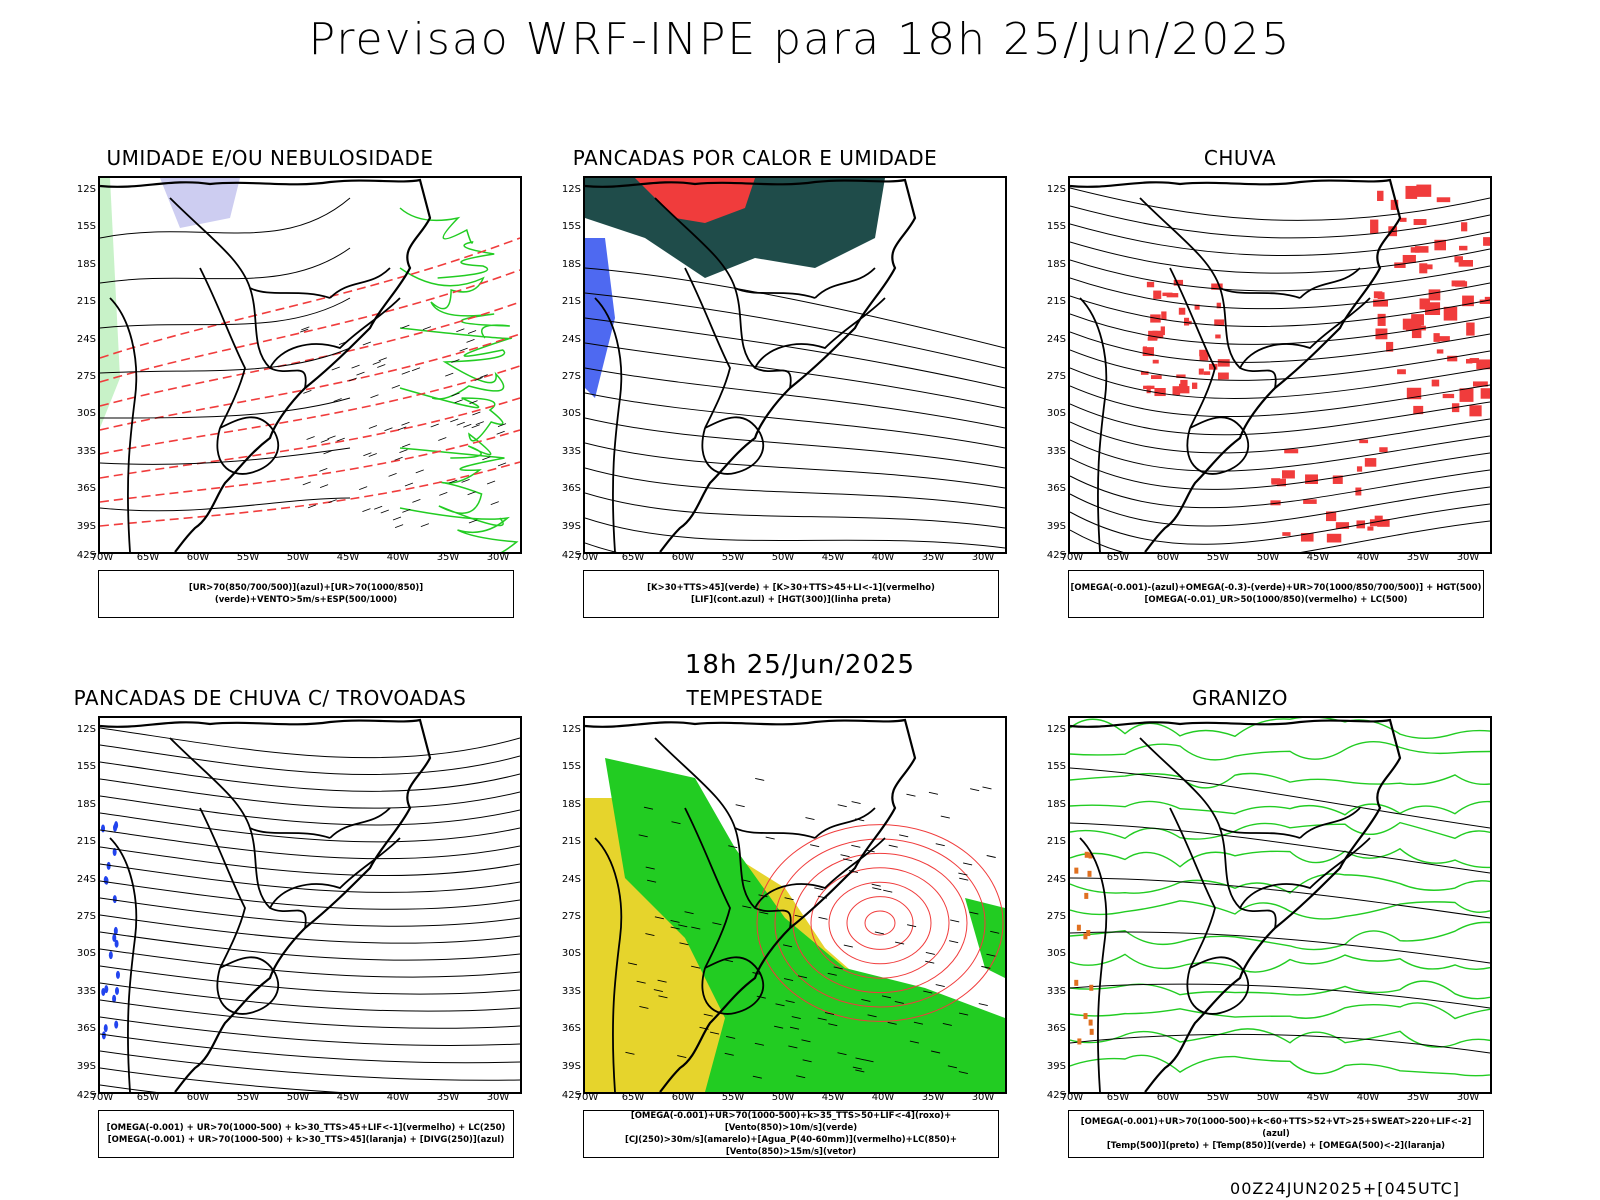 Image resolution: width=1600 pixels, height=1200 pixels. I want to click on latitude-axis: 12S 15S 18S 21S 24S 27S 30S 33S 36S 39S 42S, so click(78, 368).